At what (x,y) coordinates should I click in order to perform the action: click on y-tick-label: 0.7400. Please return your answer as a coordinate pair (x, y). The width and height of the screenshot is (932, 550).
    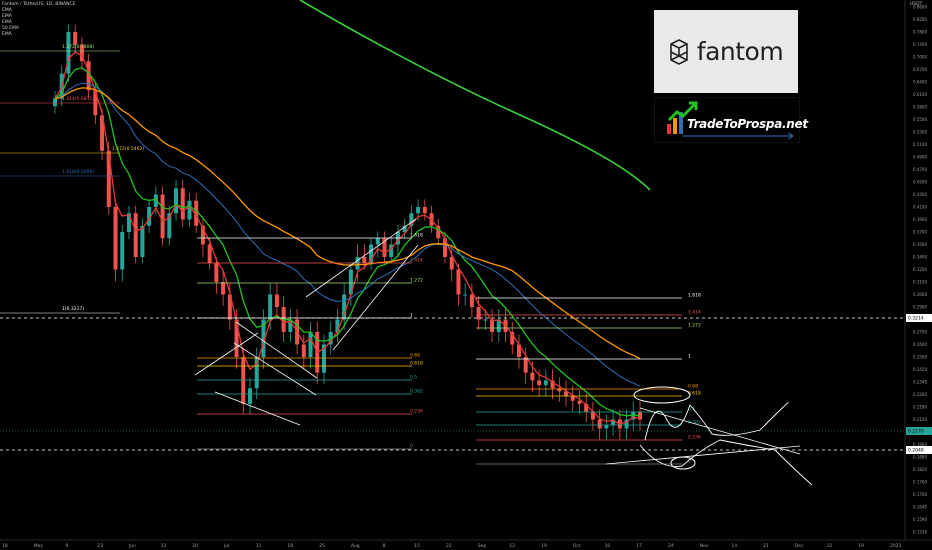
    Looking at the image, I should click on (920, 44).